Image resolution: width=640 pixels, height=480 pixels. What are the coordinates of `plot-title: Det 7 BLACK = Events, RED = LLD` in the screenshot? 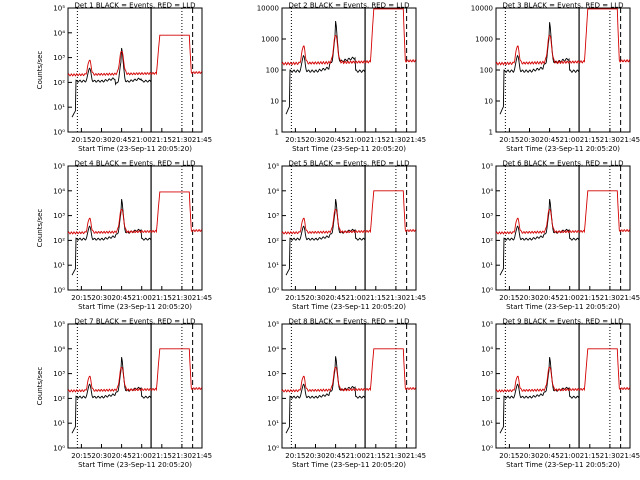 It's located at (135, 322).